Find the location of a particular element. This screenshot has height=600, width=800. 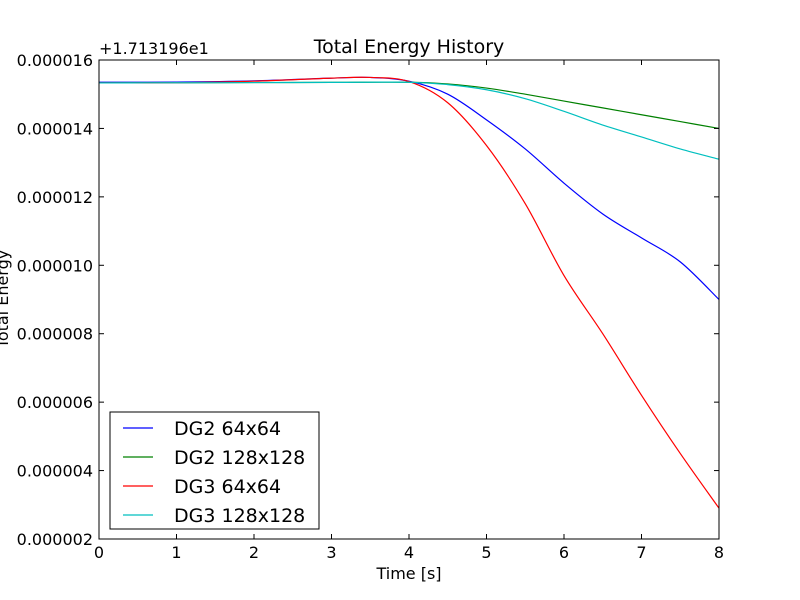

x-axis-title: Time [s] is located at coordinates (408, 573).